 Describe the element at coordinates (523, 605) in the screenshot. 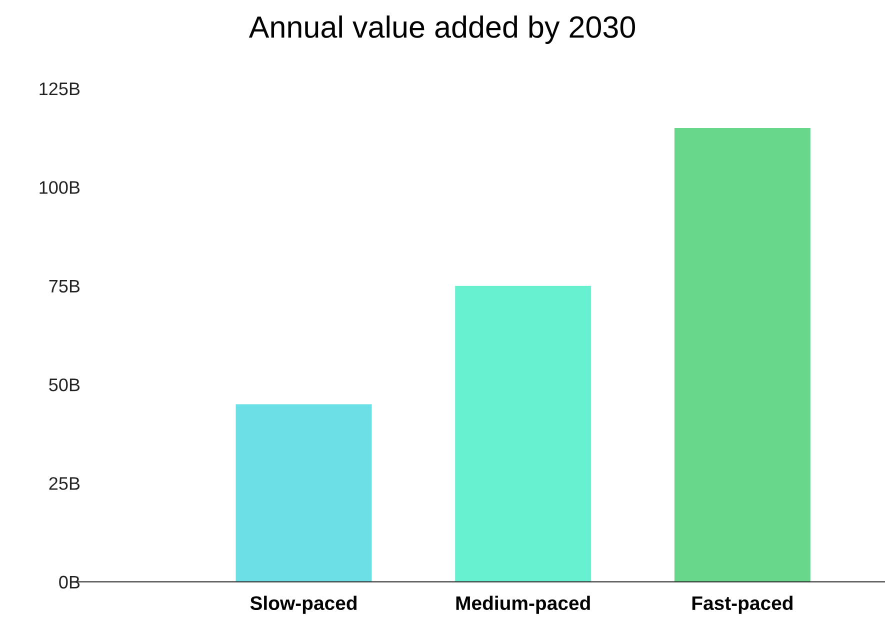

I see `x-tick-label: Medium-paced` at that location.